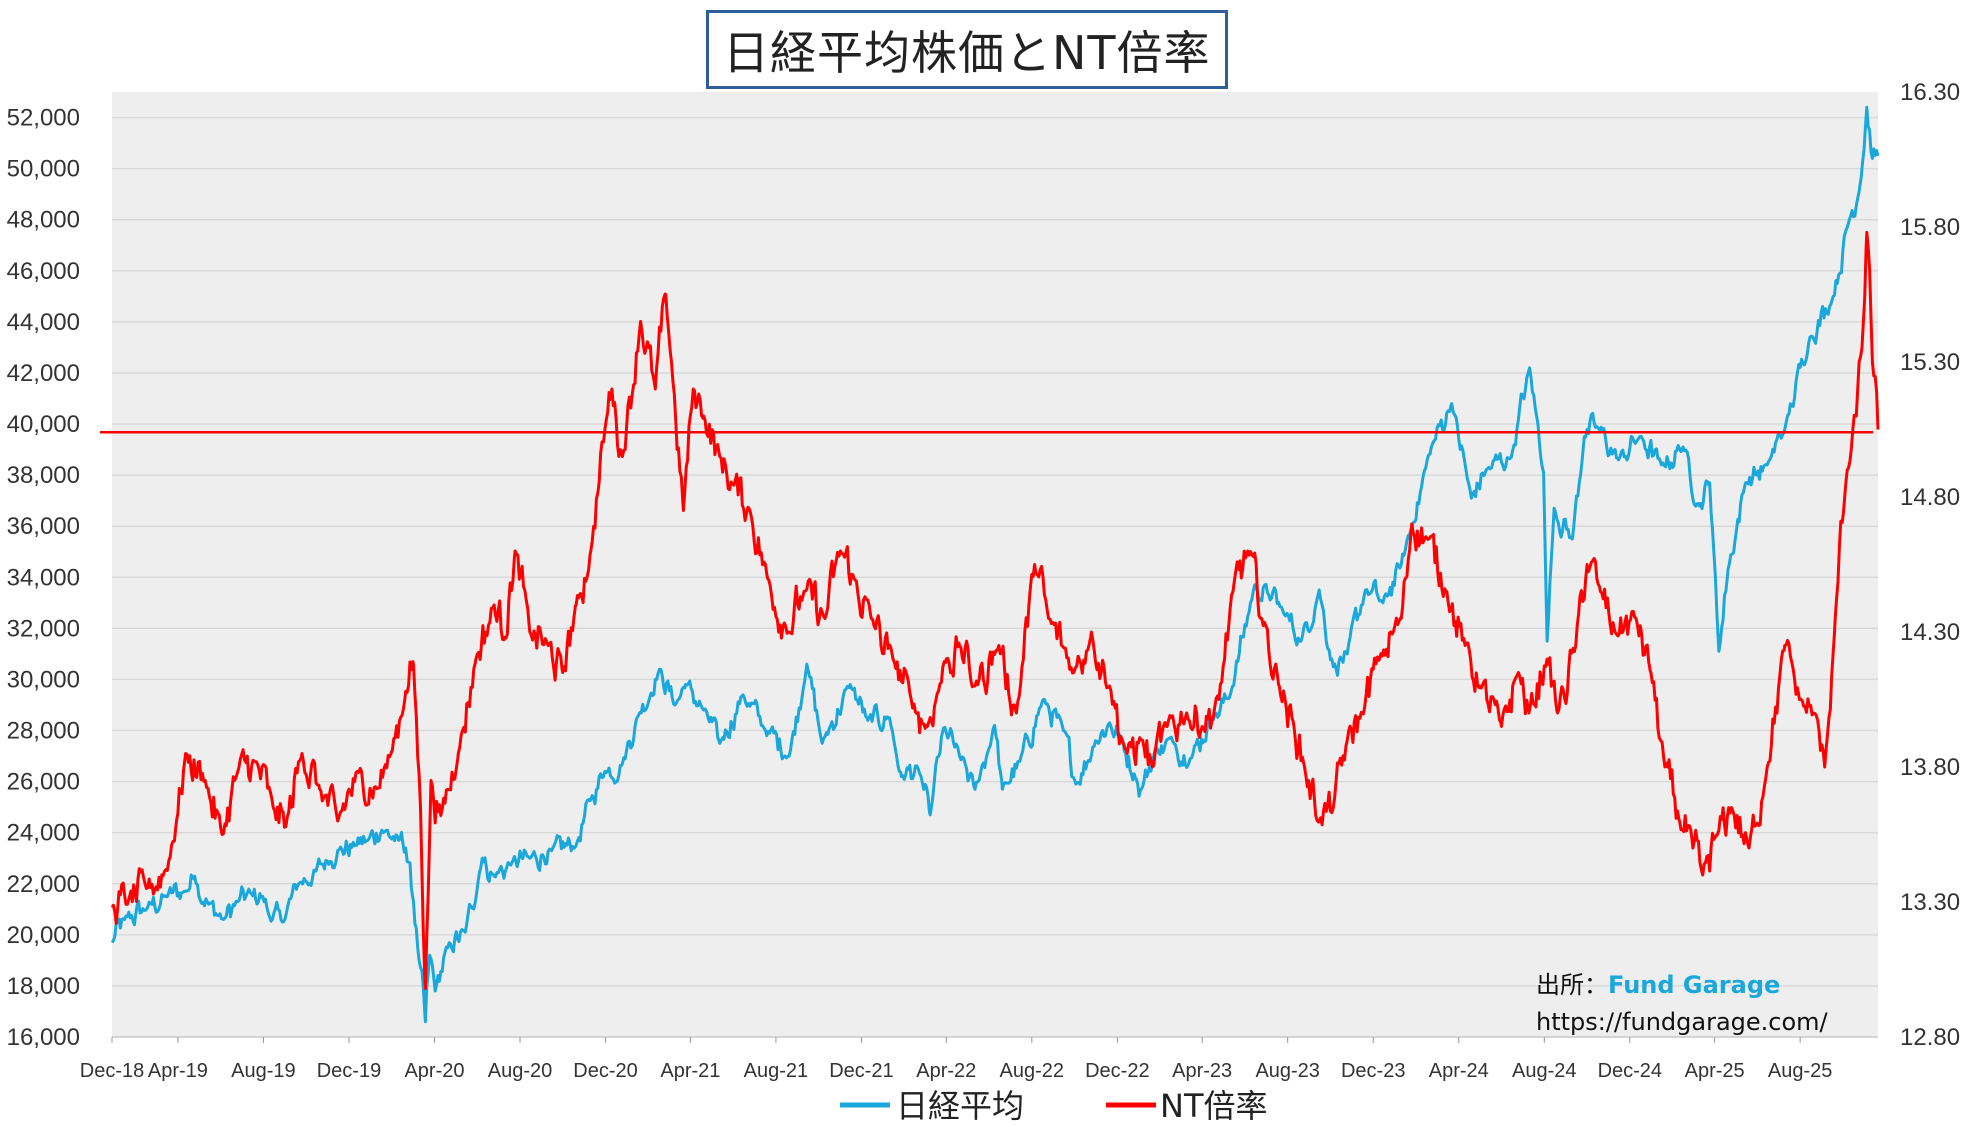 The image size is (1966, 1127). What do you see at coordinates (1459, 1071) in the screenshot?
I see `x-tick-label: Apr-24` at bounding box center [1459, 1071].